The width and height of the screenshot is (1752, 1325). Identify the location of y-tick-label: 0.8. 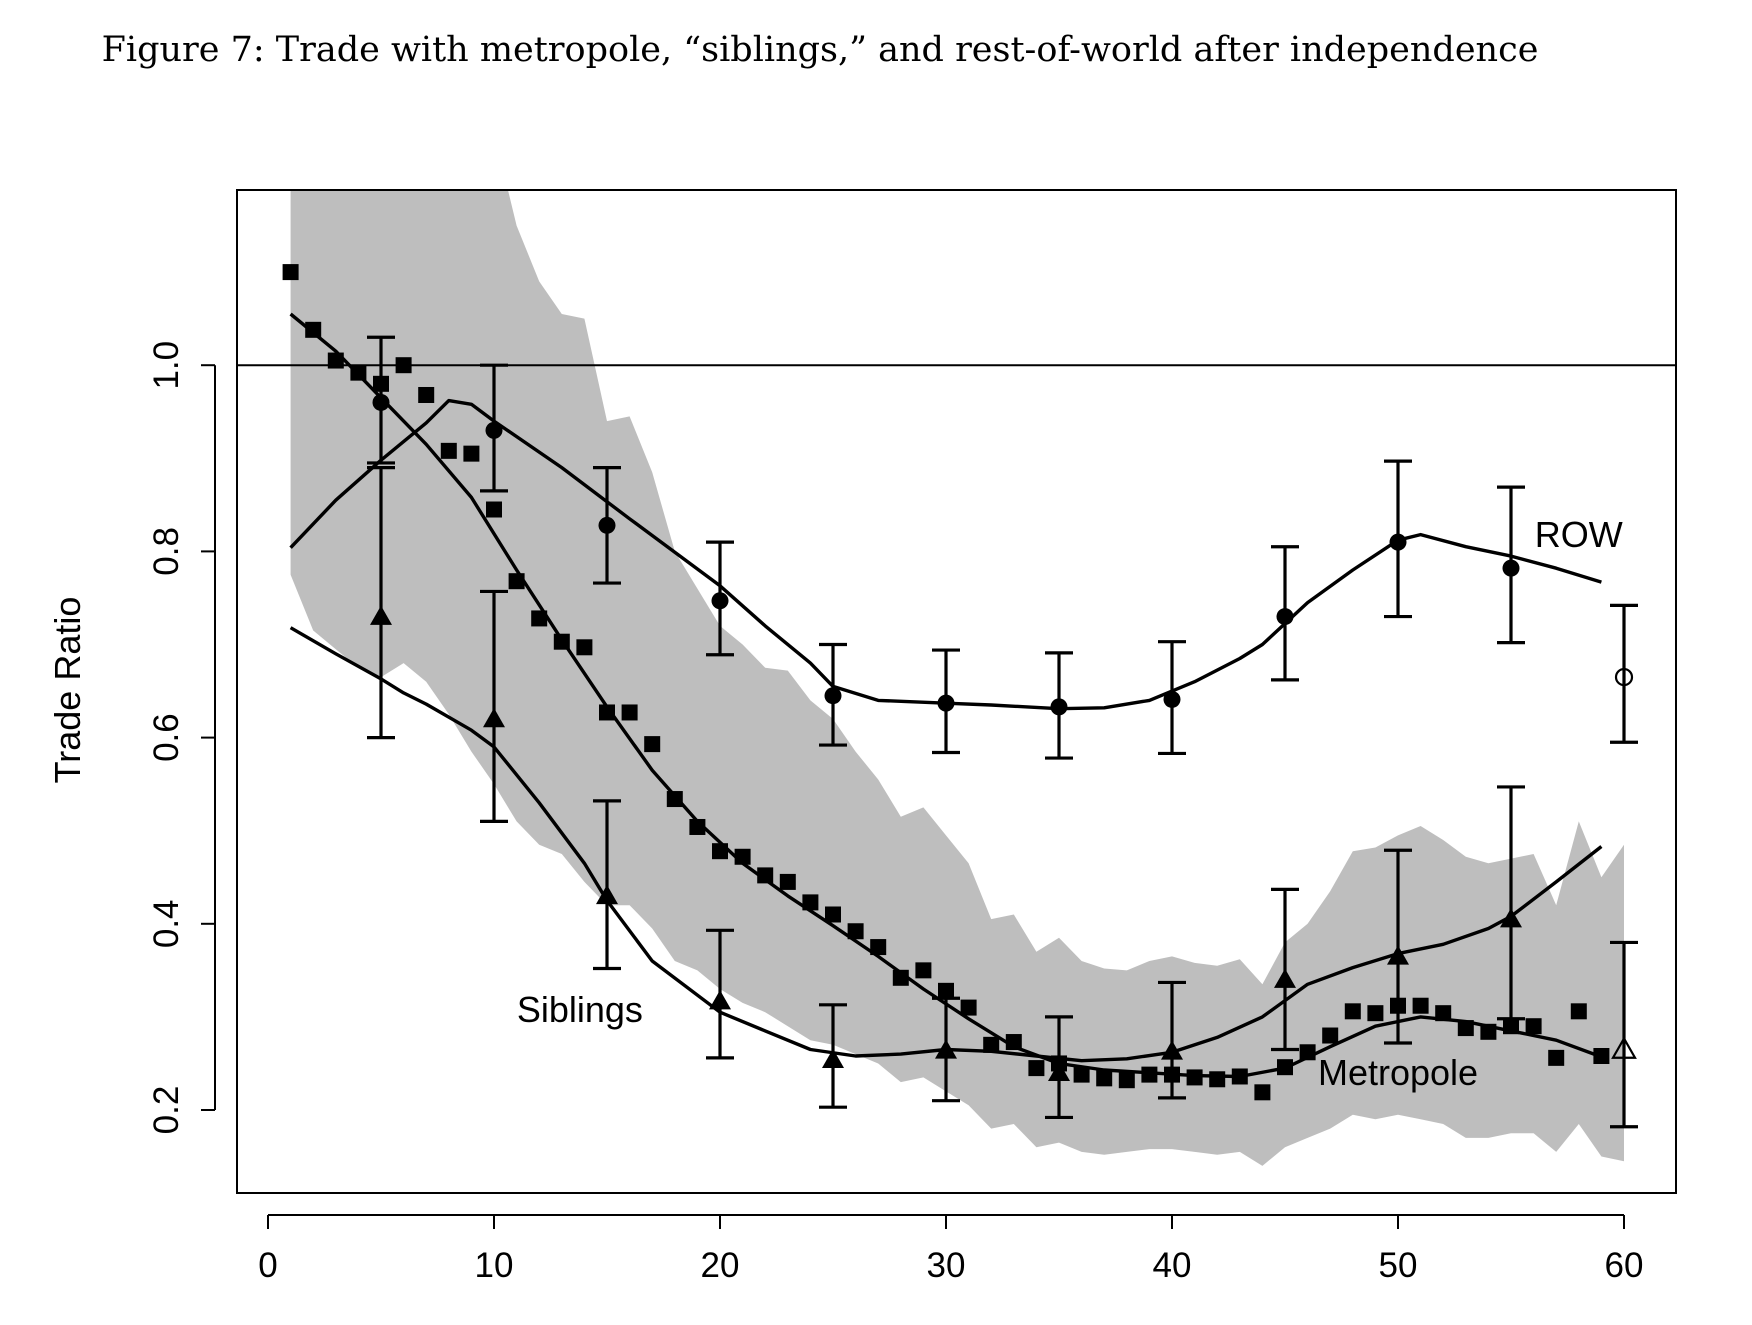
(166, 551).